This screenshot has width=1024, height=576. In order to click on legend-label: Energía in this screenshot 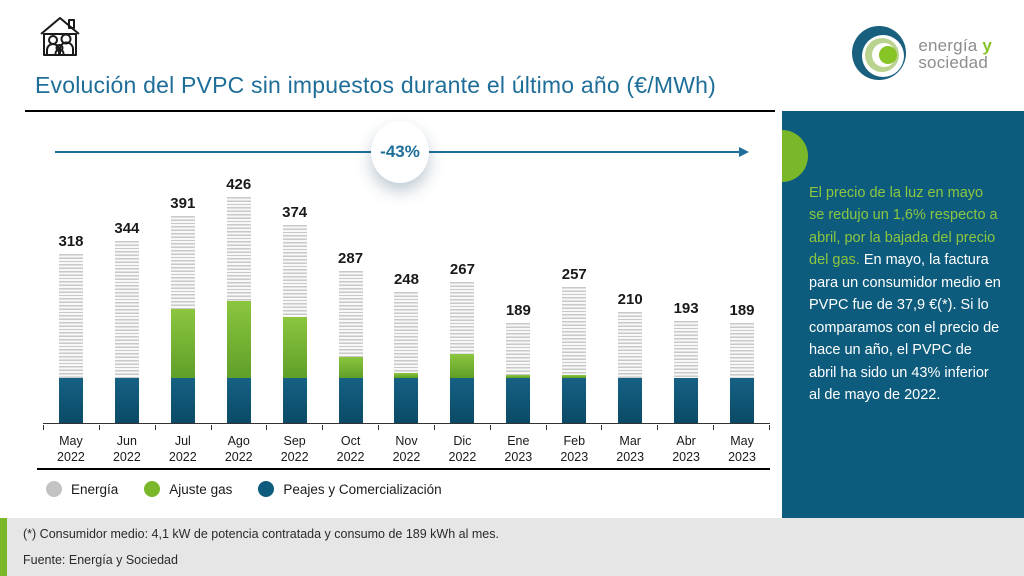, I will do `click(95, 489)`.